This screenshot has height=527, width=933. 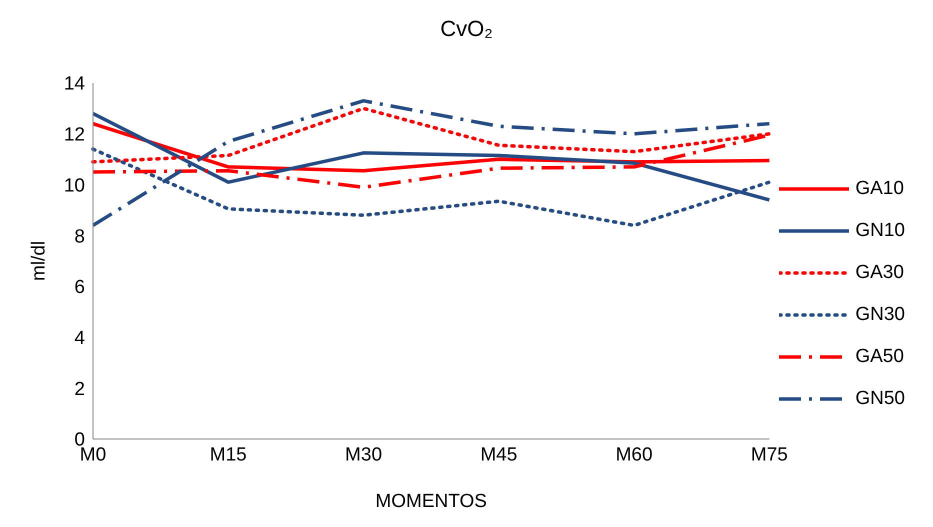 I want to click on y-tick-label: 6, so click(x=79, y=287).